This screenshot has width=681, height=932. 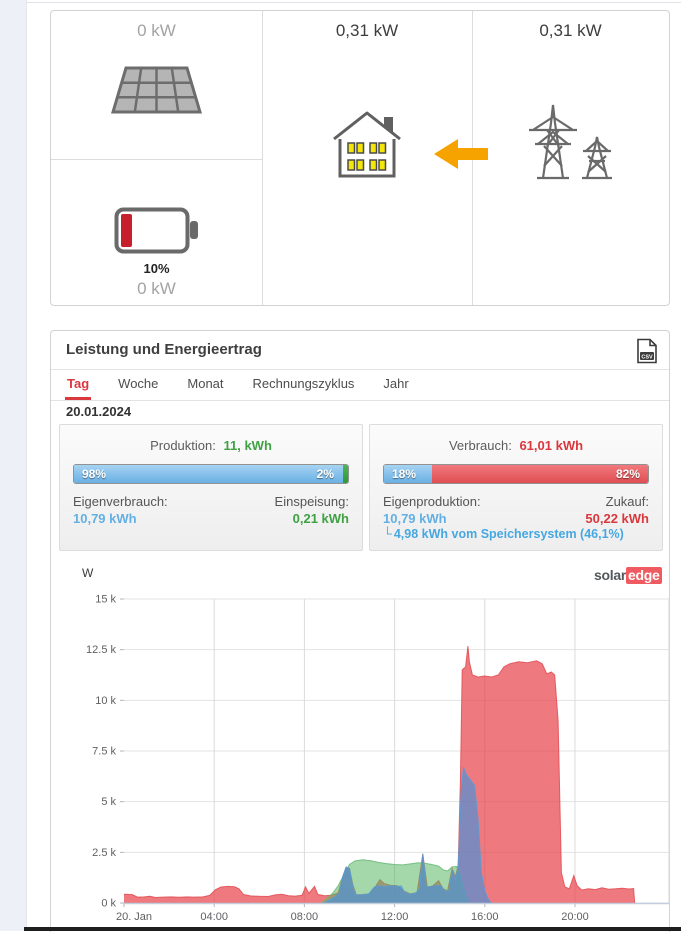 What do you see at coordinates (461, 154) in the screenshot?
I see `grid-to-house-arrow-icon` at bounding box center [461, 154].